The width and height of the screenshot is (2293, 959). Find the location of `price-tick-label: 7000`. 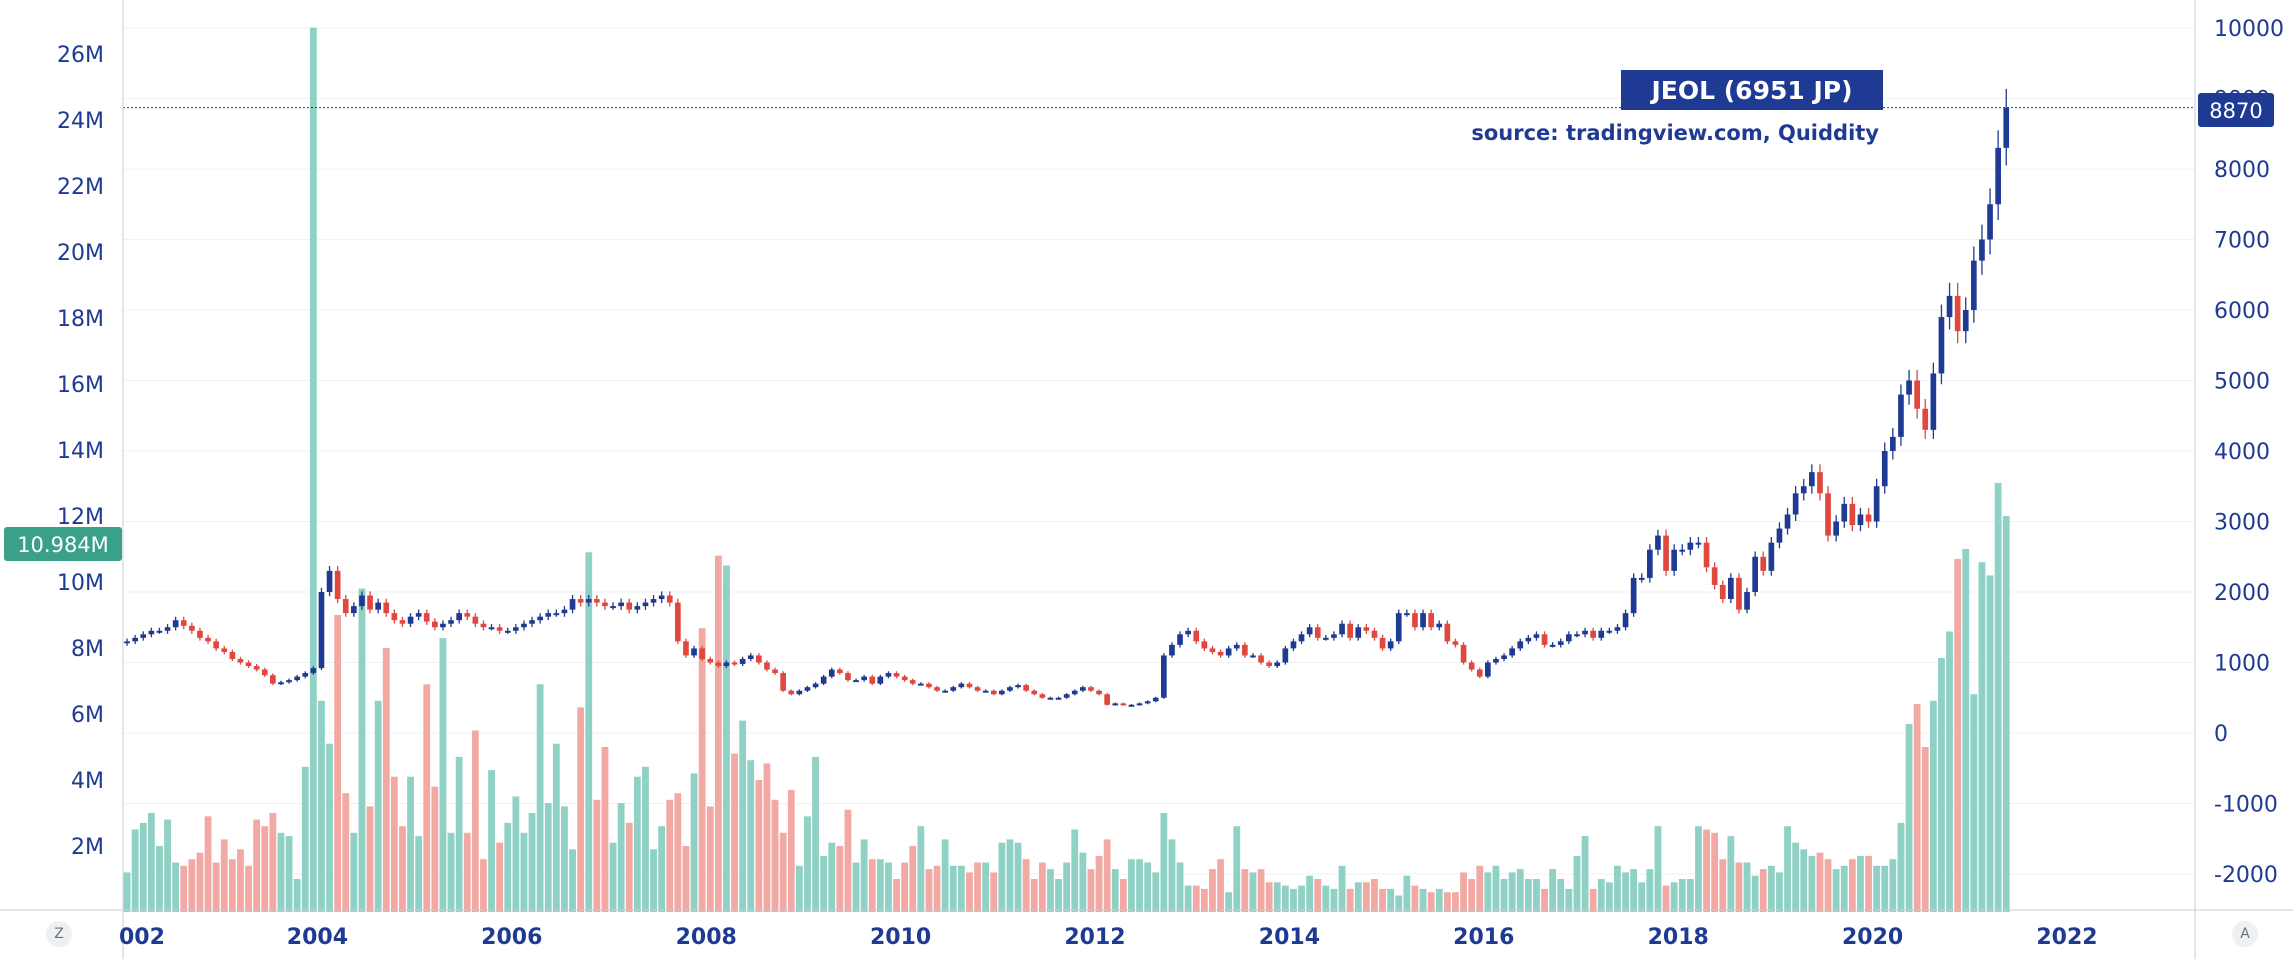

price-tick-label: 7000 is located at coordinates (2242, 241).